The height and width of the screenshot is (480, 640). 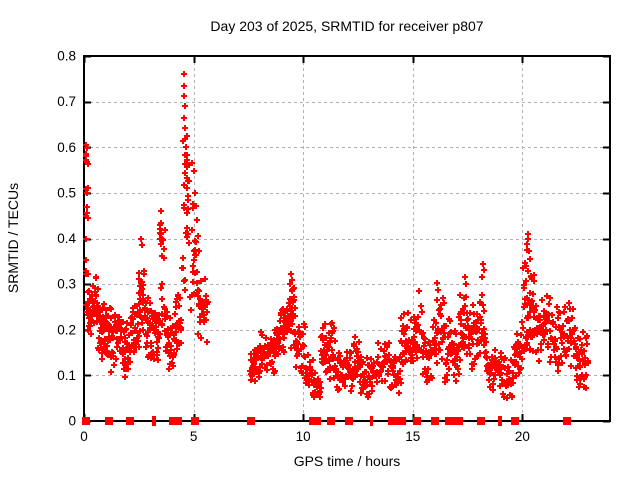 What do you see at coordinates (84, 436) in the screenshot?
I see `x-tick-label: 0` at bounding box center [84, 436].